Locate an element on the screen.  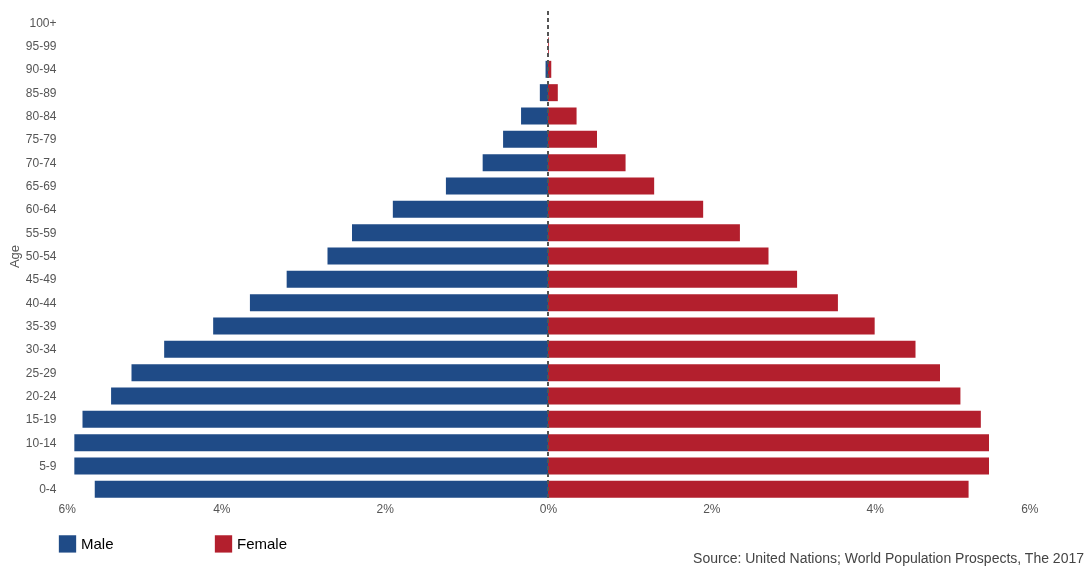
y-tick-label: 5-9 is located at coordinates (48, 466).